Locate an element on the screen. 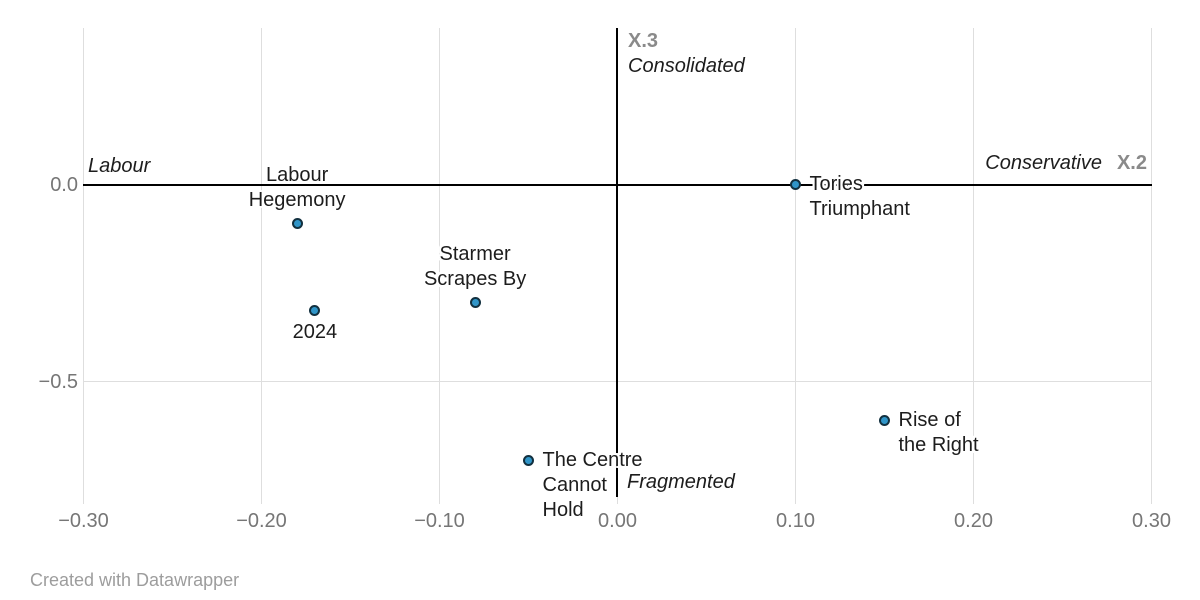  y-axis-pos-label: Consolidated is located at coordinates (686, 66).